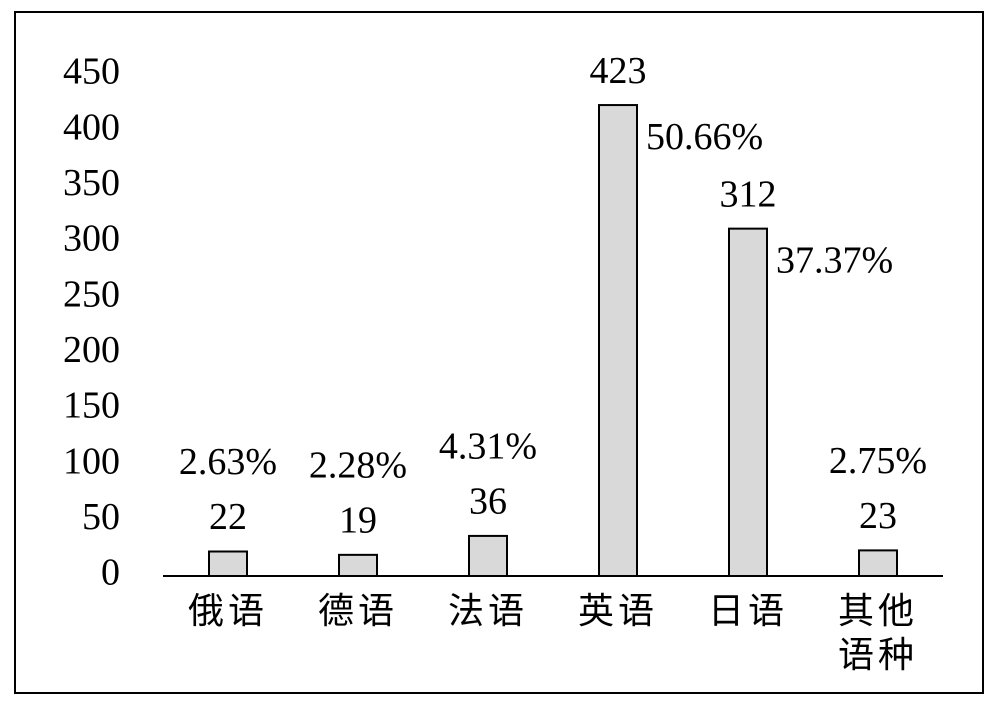 Image resolution: width=997 pixels, height=708 pixels. I want to click on value-label: 36, so click(488, 502).